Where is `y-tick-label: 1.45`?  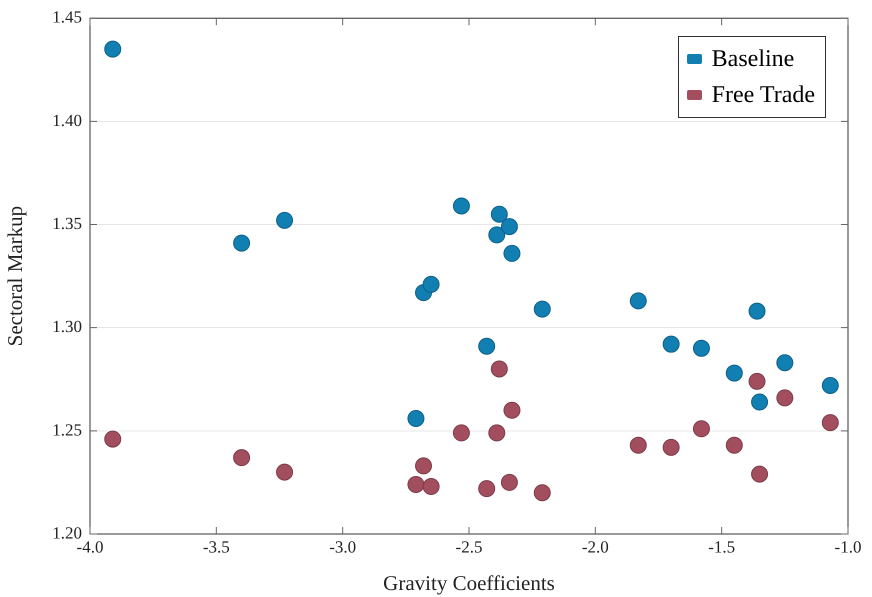
y-tick-label: 1.45 is located at coordinates (67, 17).